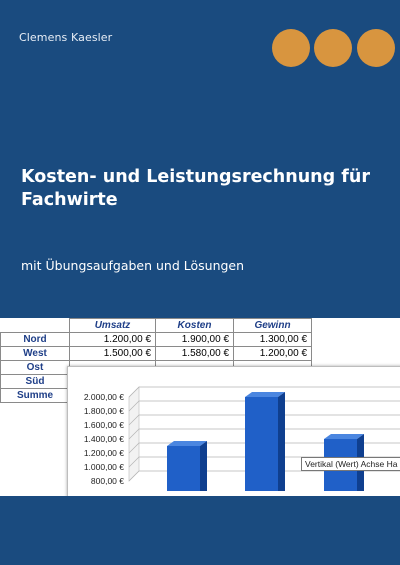 The width and height of the screenshot is (400, 565). I want to click on axis-tooltip: Vertikal (Wert) Achse Ha, so click(350, 464).